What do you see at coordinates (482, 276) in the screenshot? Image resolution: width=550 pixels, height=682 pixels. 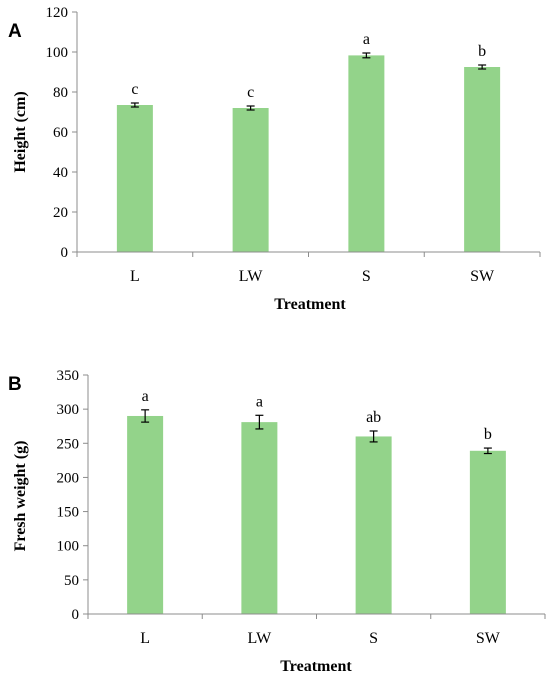 I see `panel-a-category-label-sw: SW` at bounding box center [482, 276].